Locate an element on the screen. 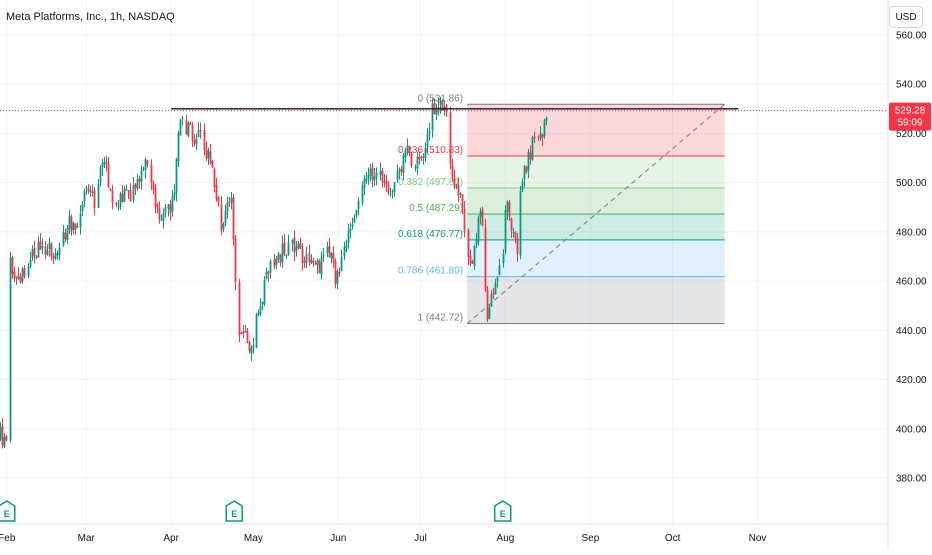  fib-trend-line is located at coordinates (595, 214).